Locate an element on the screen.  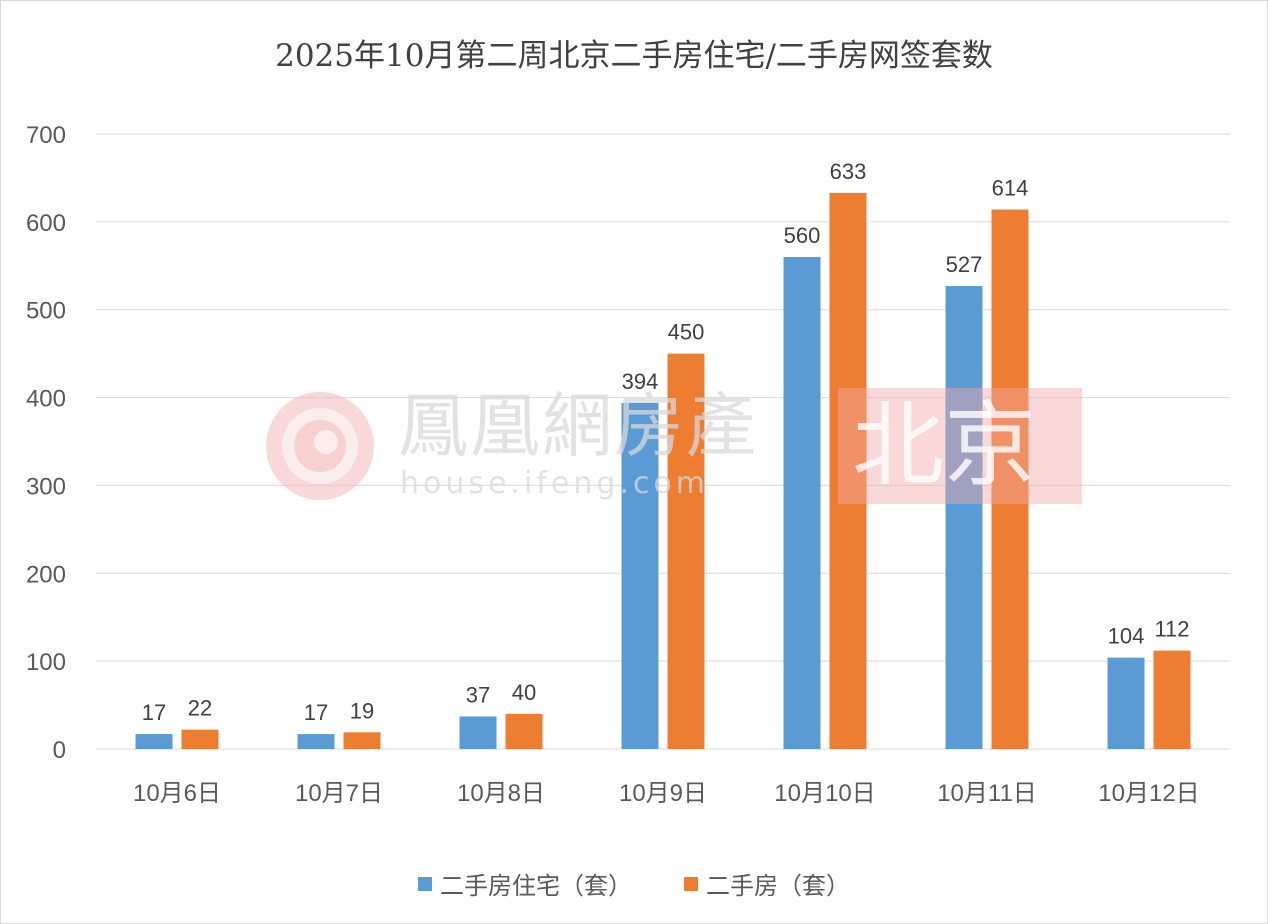
legend-label-resi: 二手房住宅（套） is located at coordinates (536, 886).